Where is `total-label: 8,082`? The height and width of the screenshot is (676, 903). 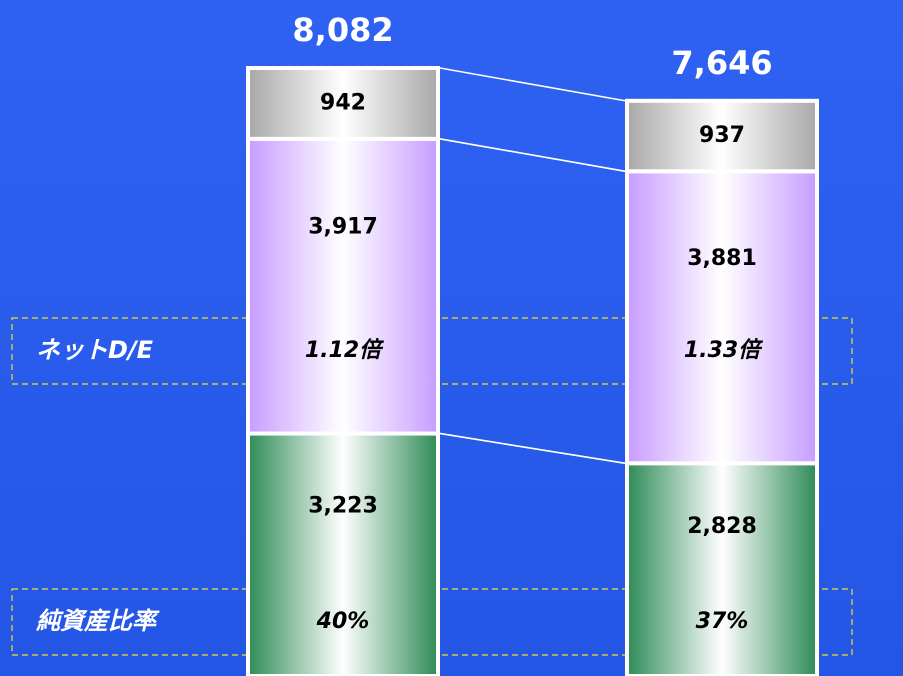 total-label: 8,082 is located at coordinates (342, 30).